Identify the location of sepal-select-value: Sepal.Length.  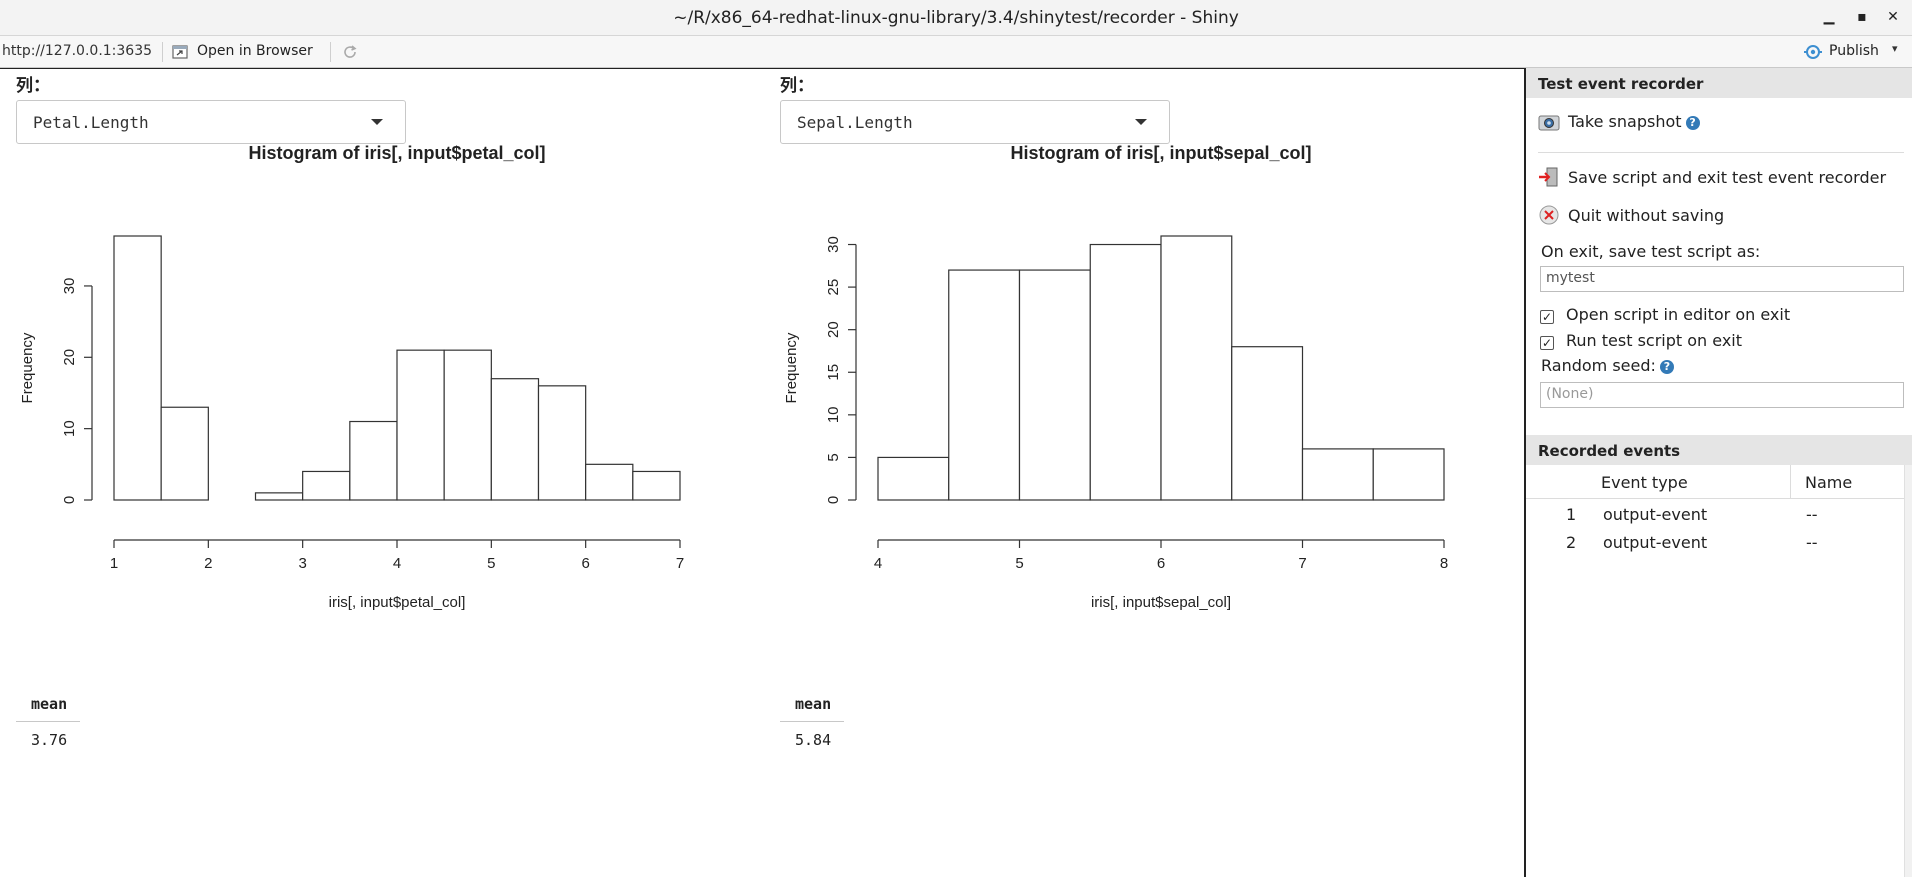
(855, 122).